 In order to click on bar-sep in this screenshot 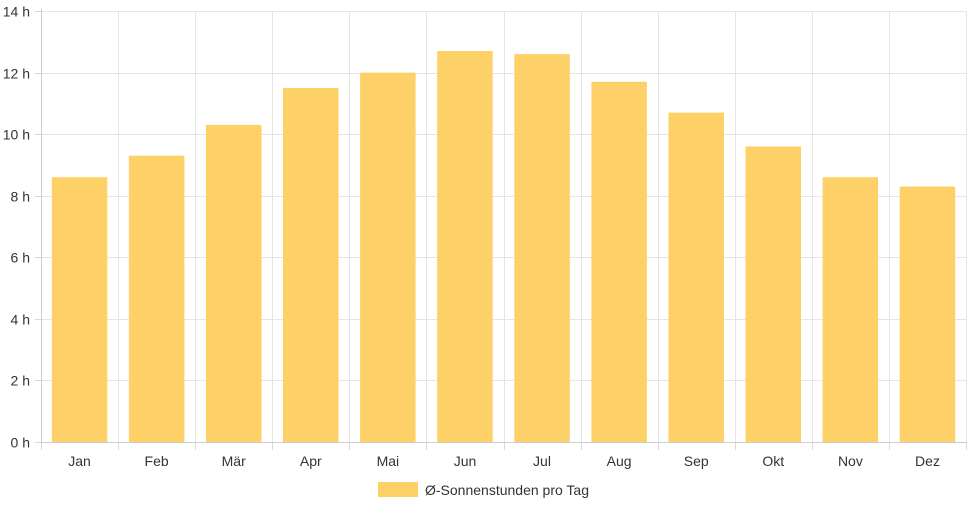, I will do `click(696, 277)`.